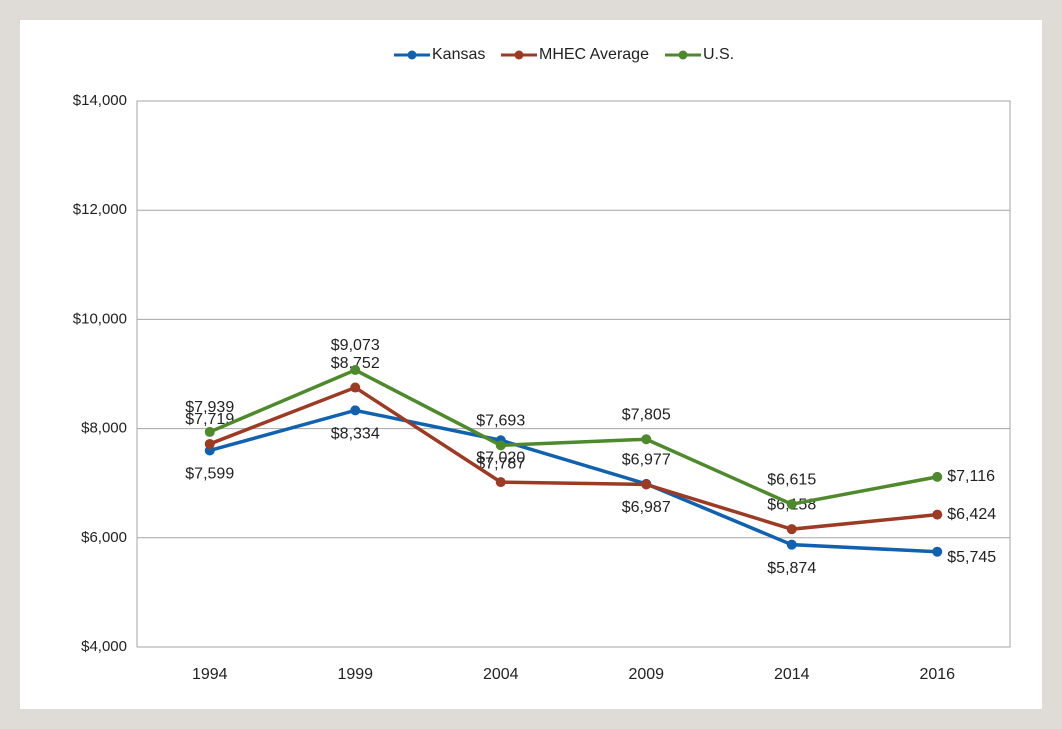  What do you see at coordinates (971, 514) in the screenshot?
I see `data-label: $6,424` at bounding box center [971, 514].